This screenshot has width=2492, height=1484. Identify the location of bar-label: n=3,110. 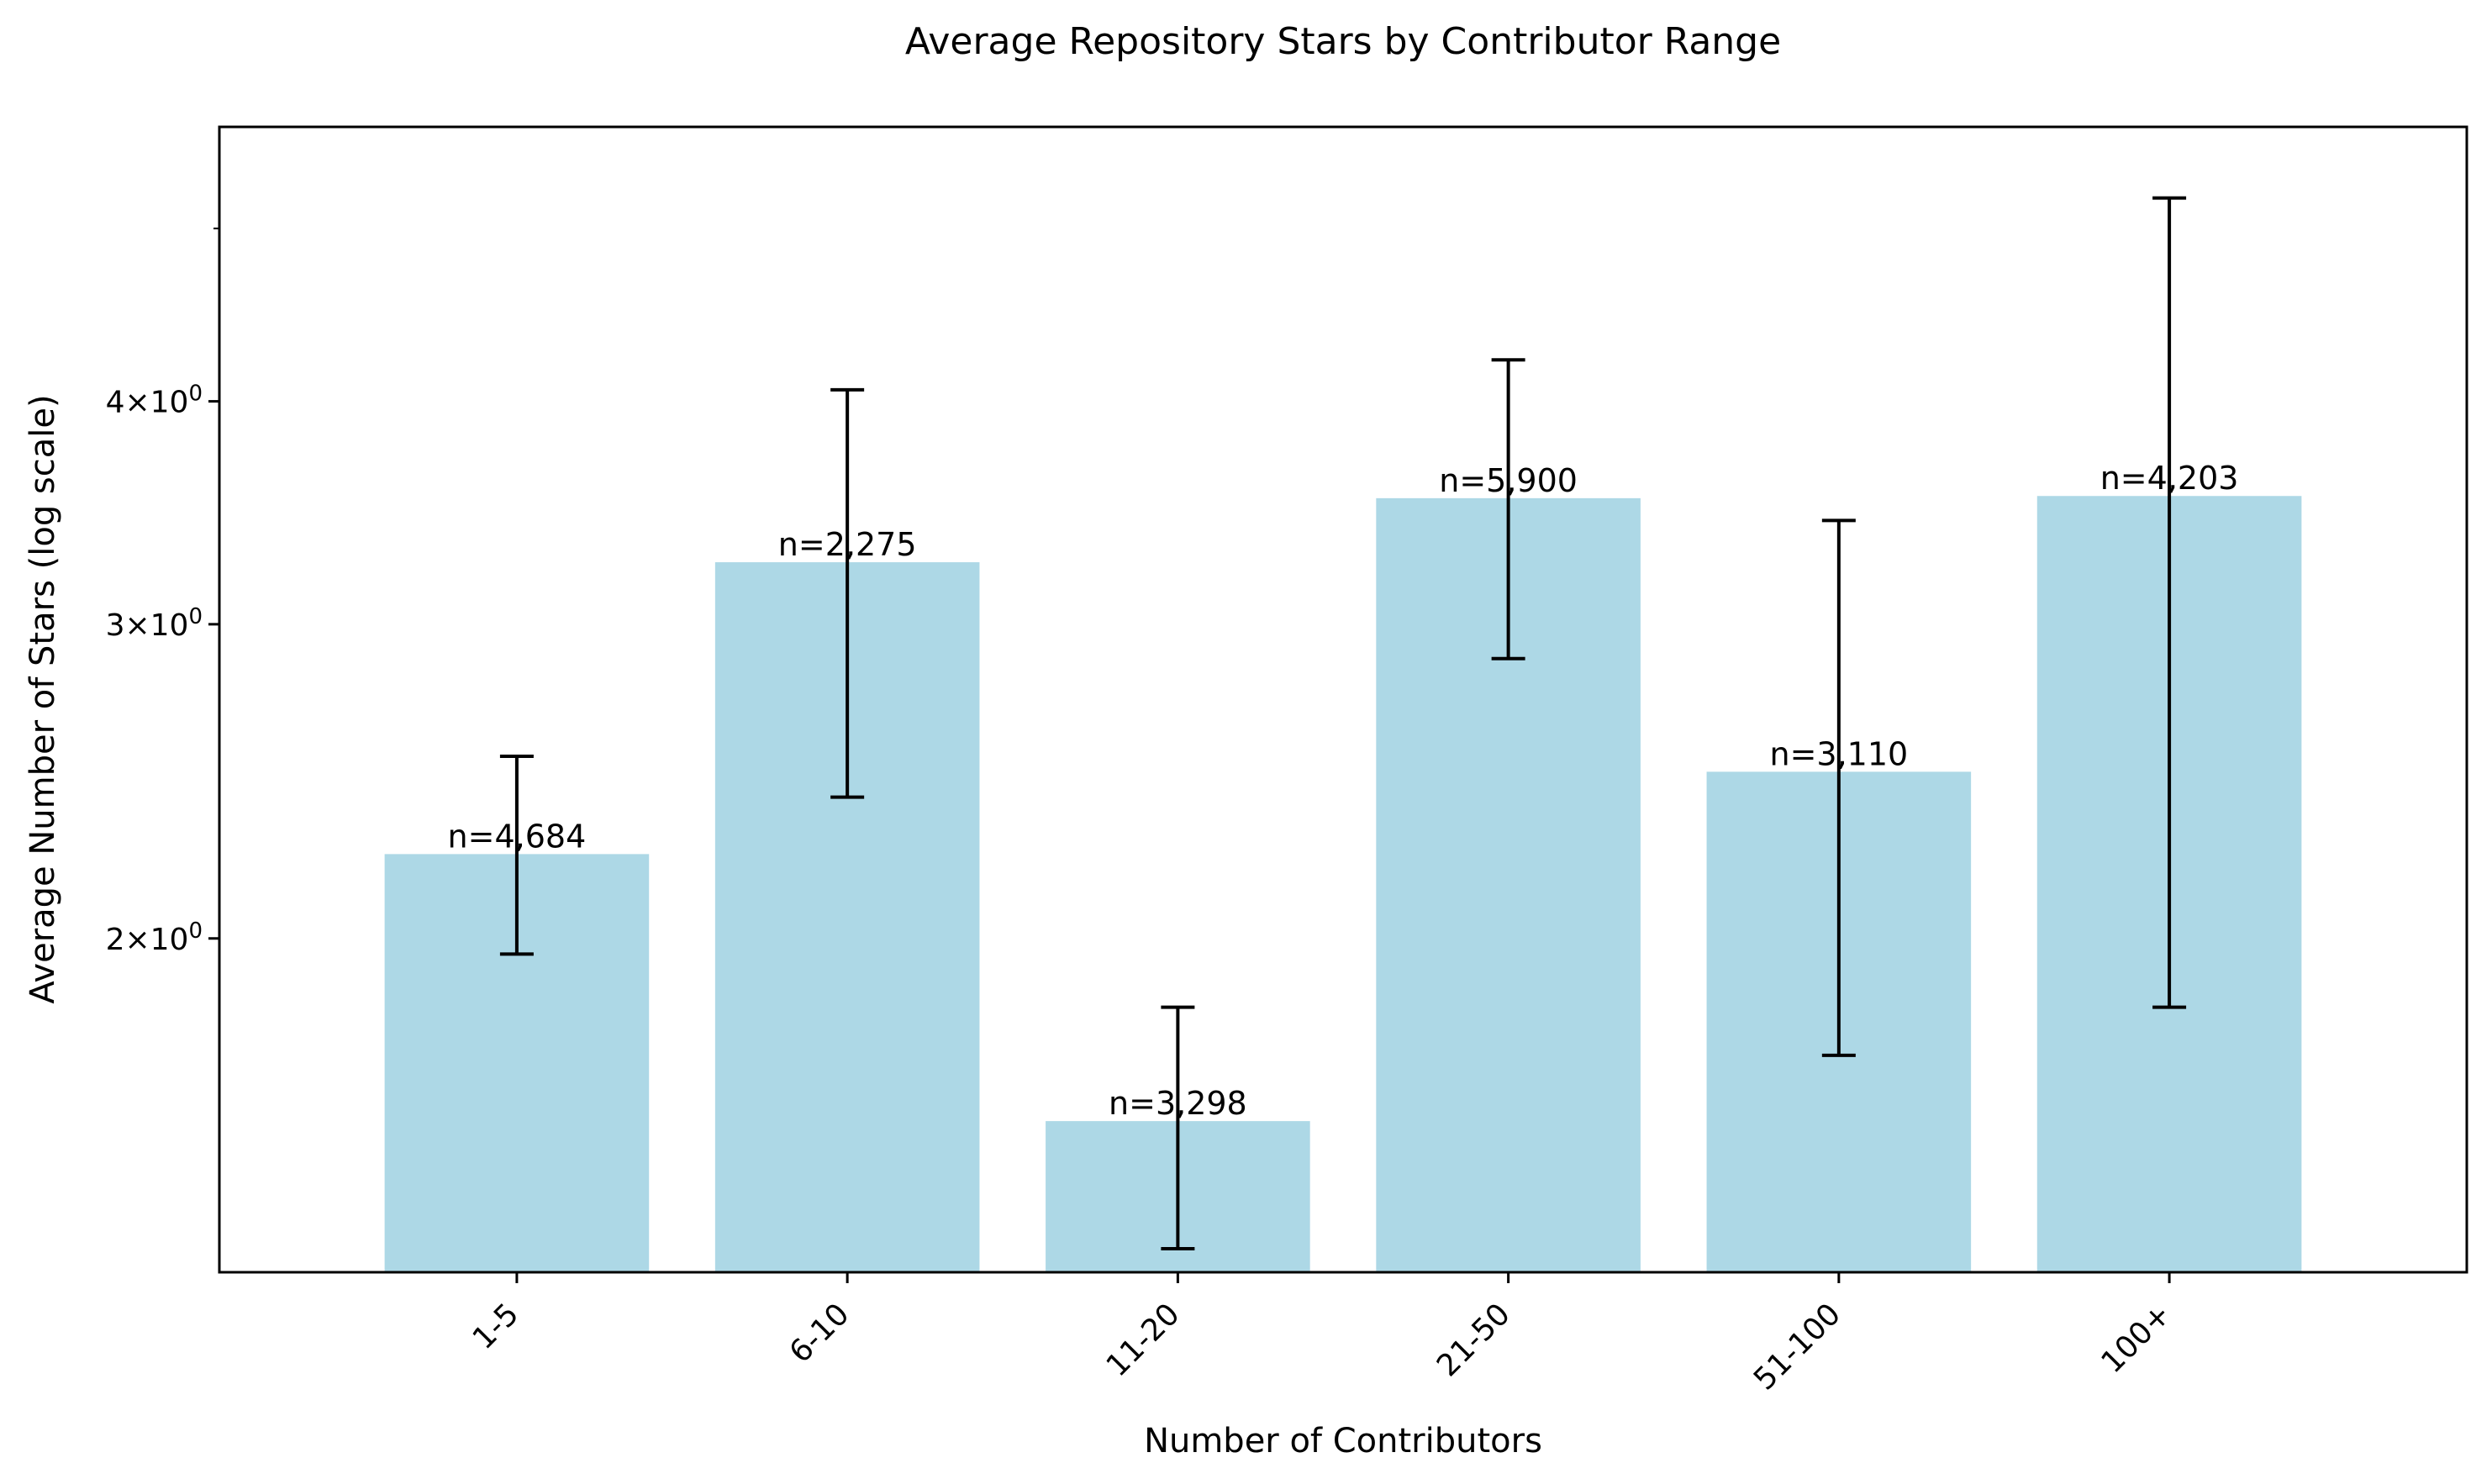
(1838, 753).